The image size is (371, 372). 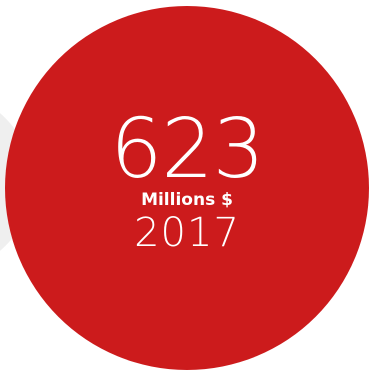 I want to click on stat-year: 2017, so click(x=187, y=233).